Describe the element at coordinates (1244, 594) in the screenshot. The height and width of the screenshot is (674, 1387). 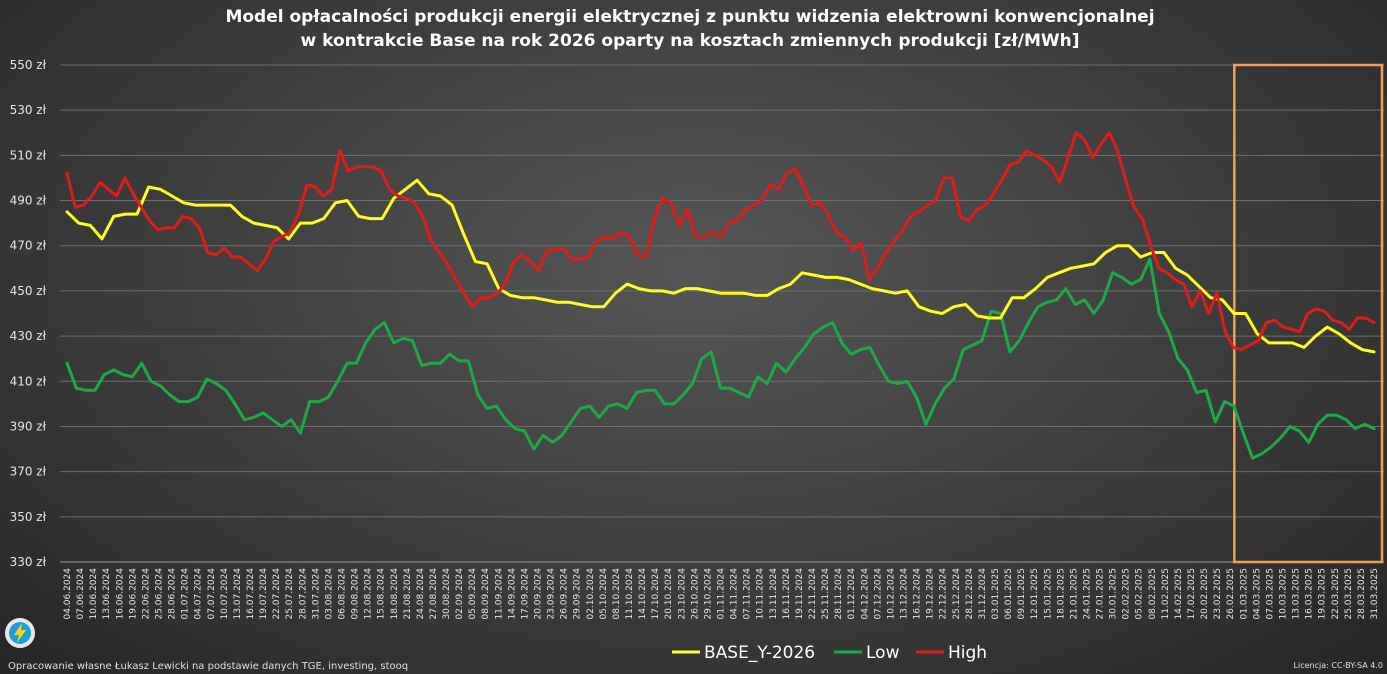
I see `x-tick-label: 01.03.2025` at that location.